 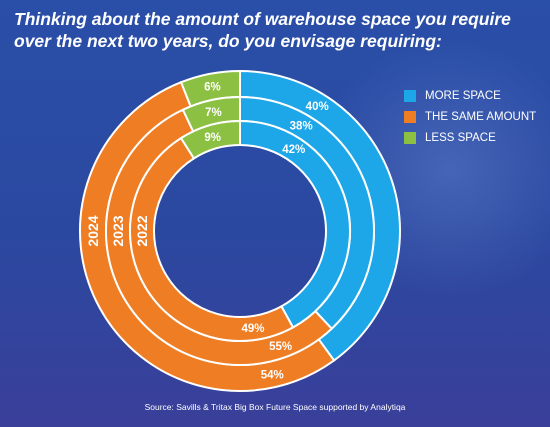 I want to click on legend-item-same-amount: THE SAME AMOUNT, so click(x=470, y=117).